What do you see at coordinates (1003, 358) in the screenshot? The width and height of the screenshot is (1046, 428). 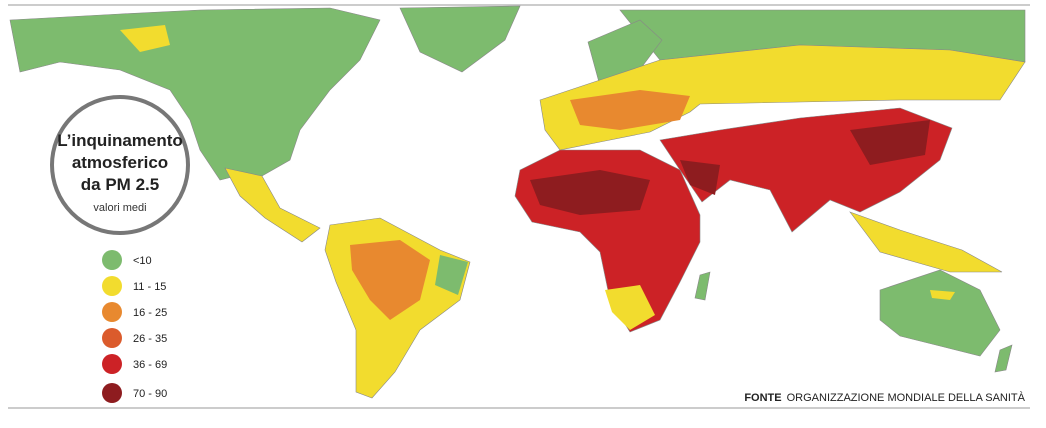 I see `new-zealand` at bounding box center [1003, 358].